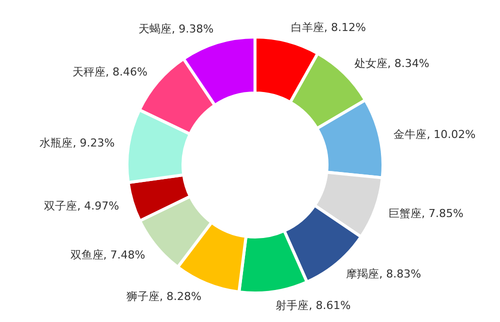 This screenshot has height=322, width=500. What do you see at coordinates (164, 297) in the screenshot?
I see `slice-label: 狮子座, 8.28%` at bounding box center [164, 297].